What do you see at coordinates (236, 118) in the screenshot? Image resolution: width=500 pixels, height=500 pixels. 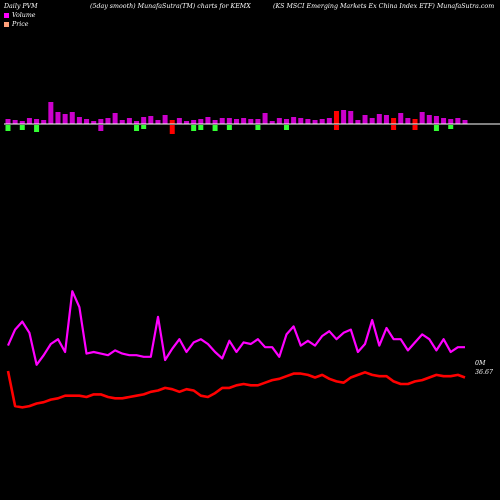 I see `bar-group` at bounding box center [236, 118].